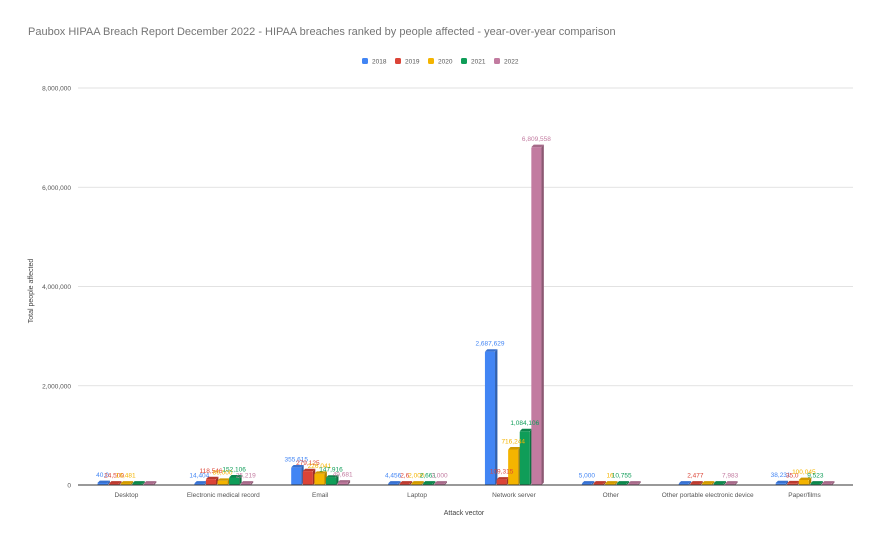 This screenshot has height=544, width=880. I want to click on data-label: 35,0, so click(792, 475).